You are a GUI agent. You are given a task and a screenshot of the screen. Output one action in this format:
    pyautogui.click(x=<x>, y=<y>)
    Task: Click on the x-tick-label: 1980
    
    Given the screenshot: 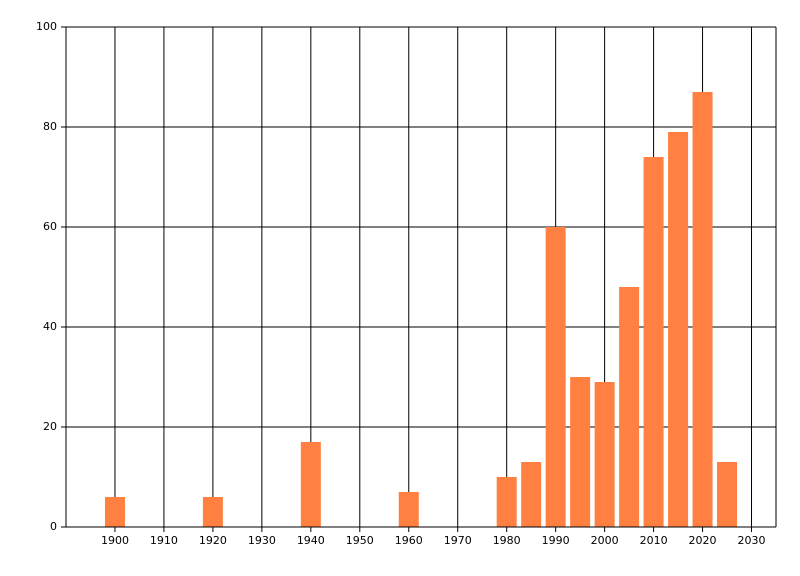 What is the action you would take?
    pyautogui.click(x=507, y=540)
    